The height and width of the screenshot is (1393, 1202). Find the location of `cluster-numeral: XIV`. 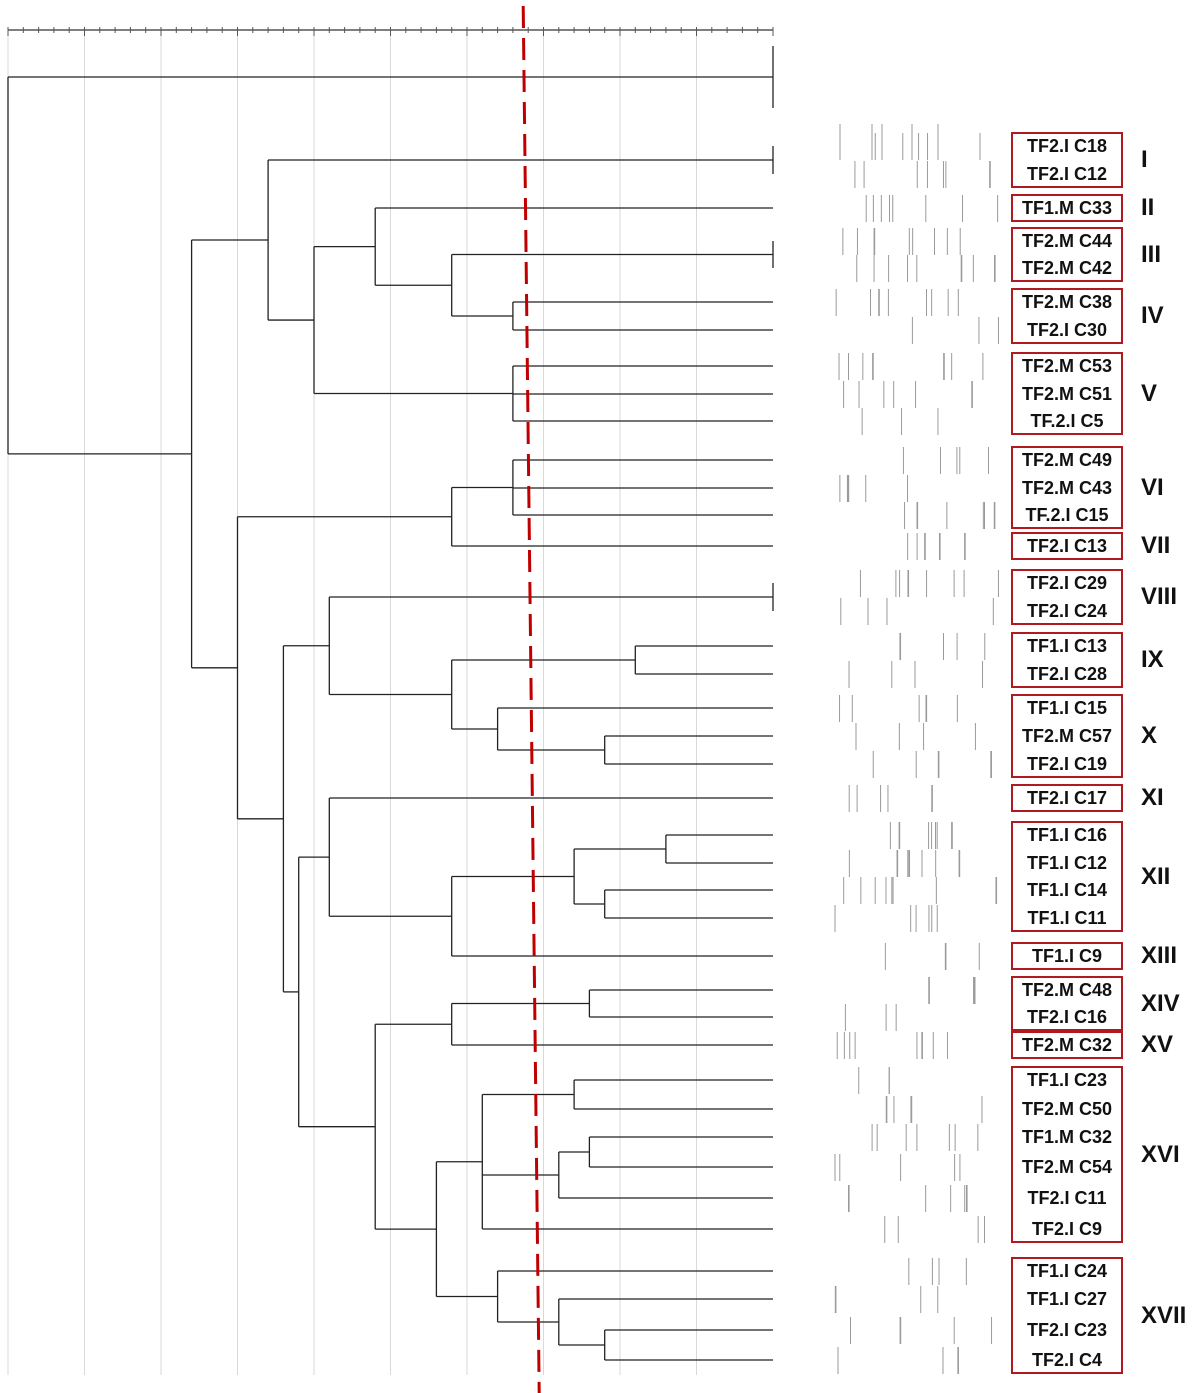

cluster-numeral: XIV is located at coordinates (1160, 1003).